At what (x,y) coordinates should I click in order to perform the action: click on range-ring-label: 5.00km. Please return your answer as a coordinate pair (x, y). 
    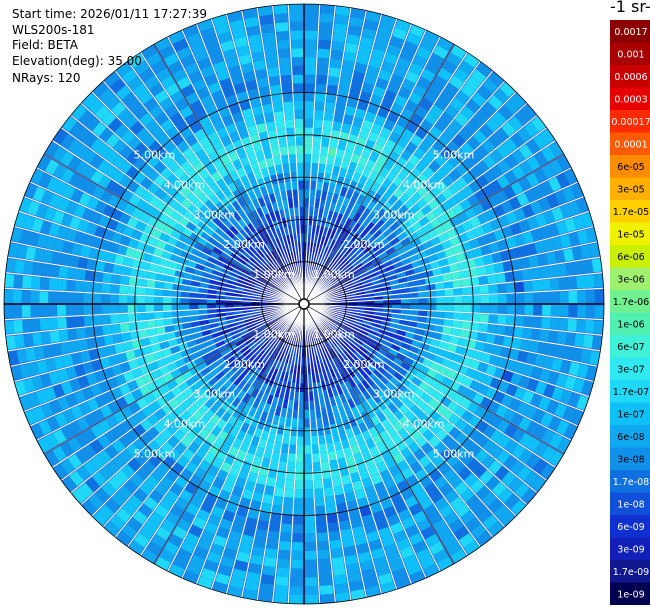
    Looking at the image, I should click on (454, 454).